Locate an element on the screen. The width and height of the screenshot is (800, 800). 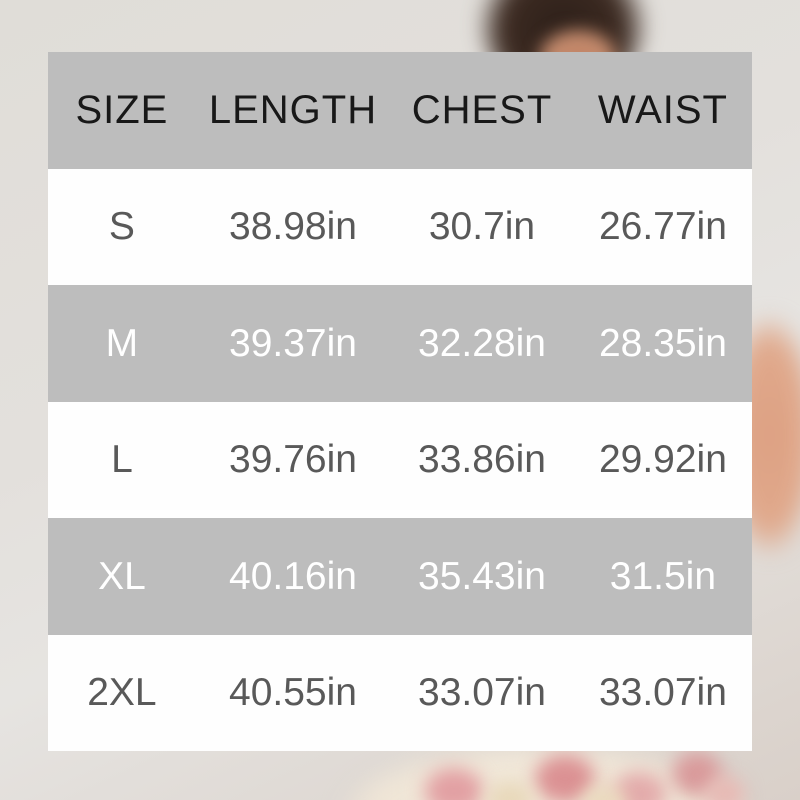
chest-cell: 30.7in is located at coordinates (482, 227).